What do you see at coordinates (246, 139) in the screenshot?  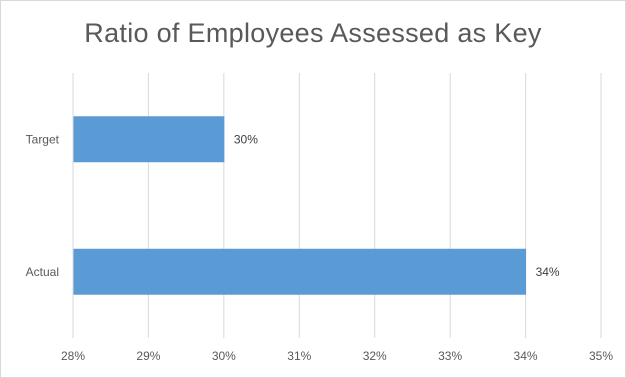 I see `data-label: 30%` at bounding box center [246, 139].